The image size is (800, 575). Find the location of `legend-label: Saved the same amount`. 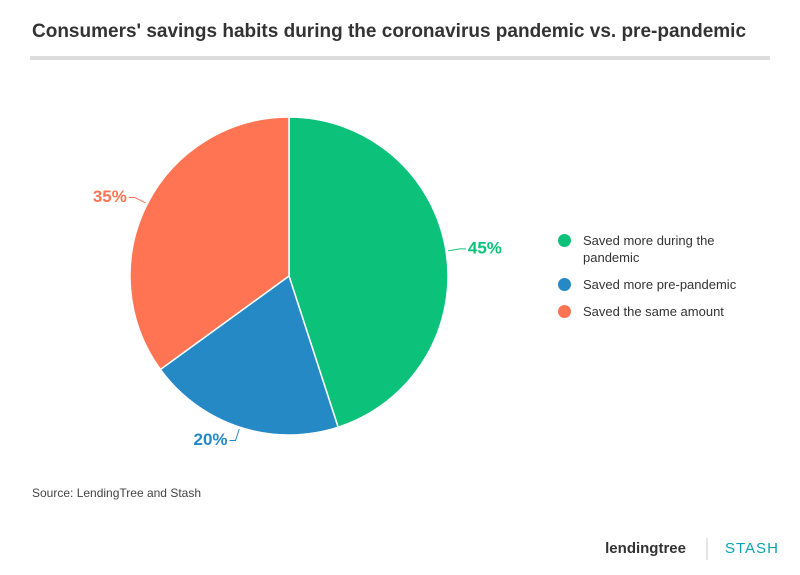

legend-label: Saved the same amount is located at coordinates (653, 311).